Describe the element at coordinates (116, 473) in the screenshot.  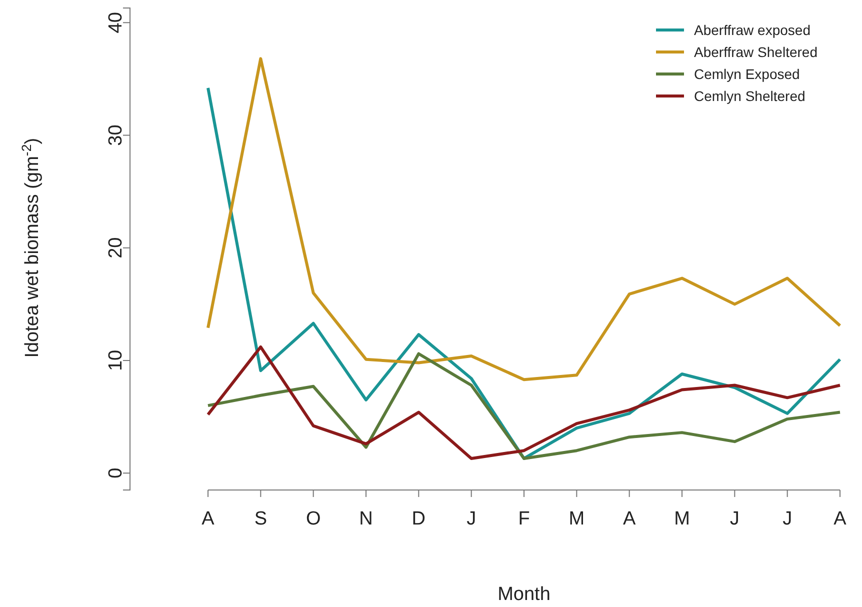
I see `y-tick-label: 0` at that location.